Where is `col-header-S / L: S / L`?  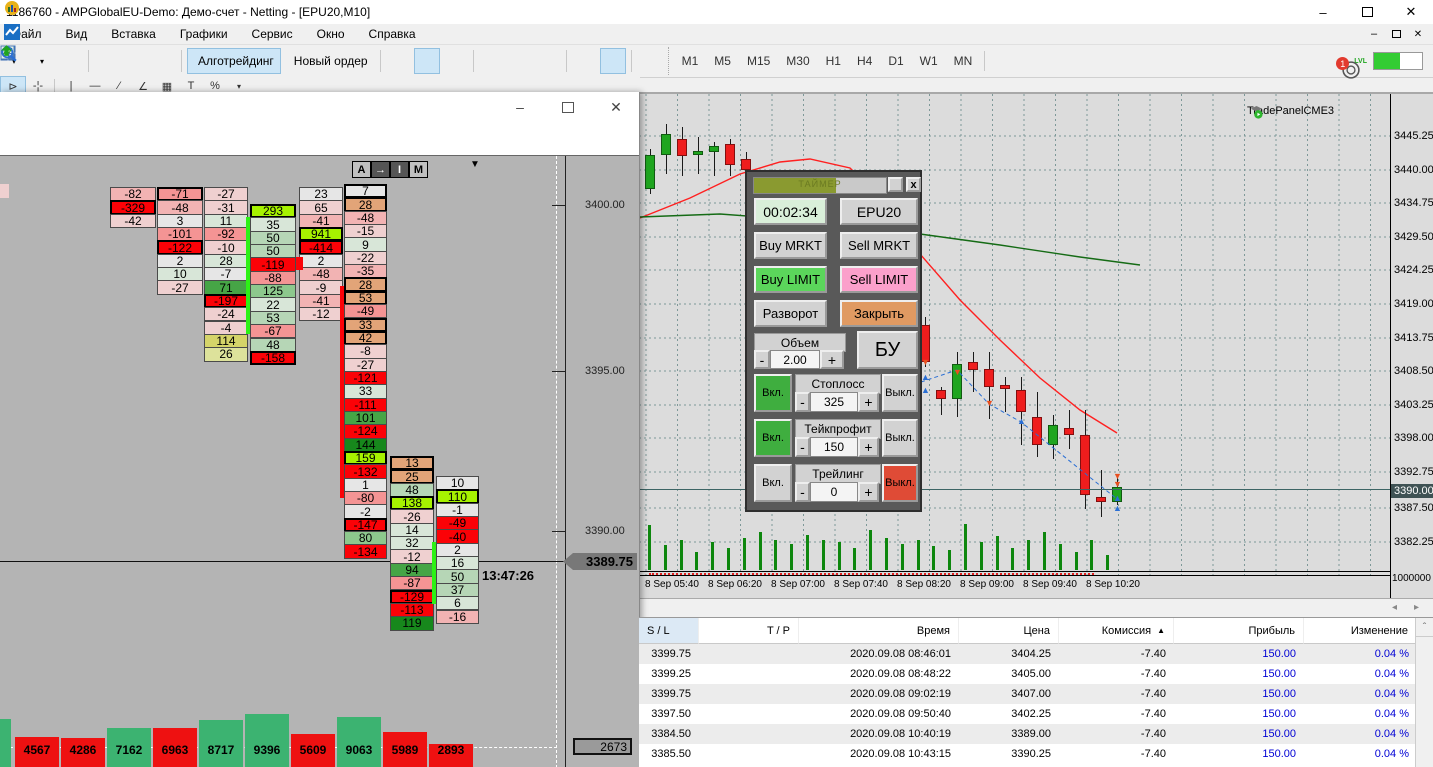
col-header-S / L: S / L is located at coordinates (669, 631).